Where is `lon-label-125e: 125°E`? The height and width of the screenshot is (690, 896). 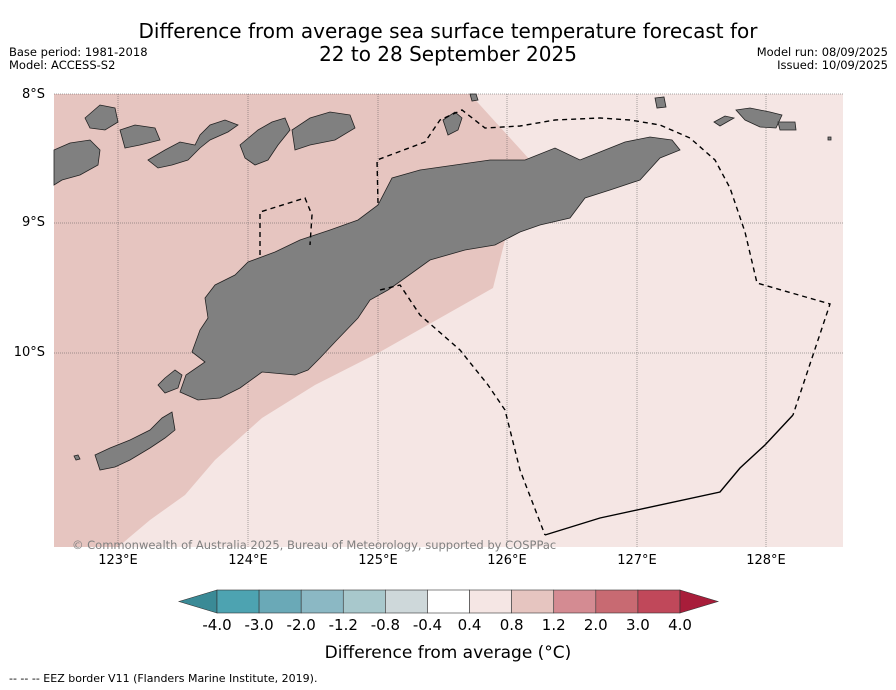
lon-label-125e: 125°E is located at coordinates (378, 560).